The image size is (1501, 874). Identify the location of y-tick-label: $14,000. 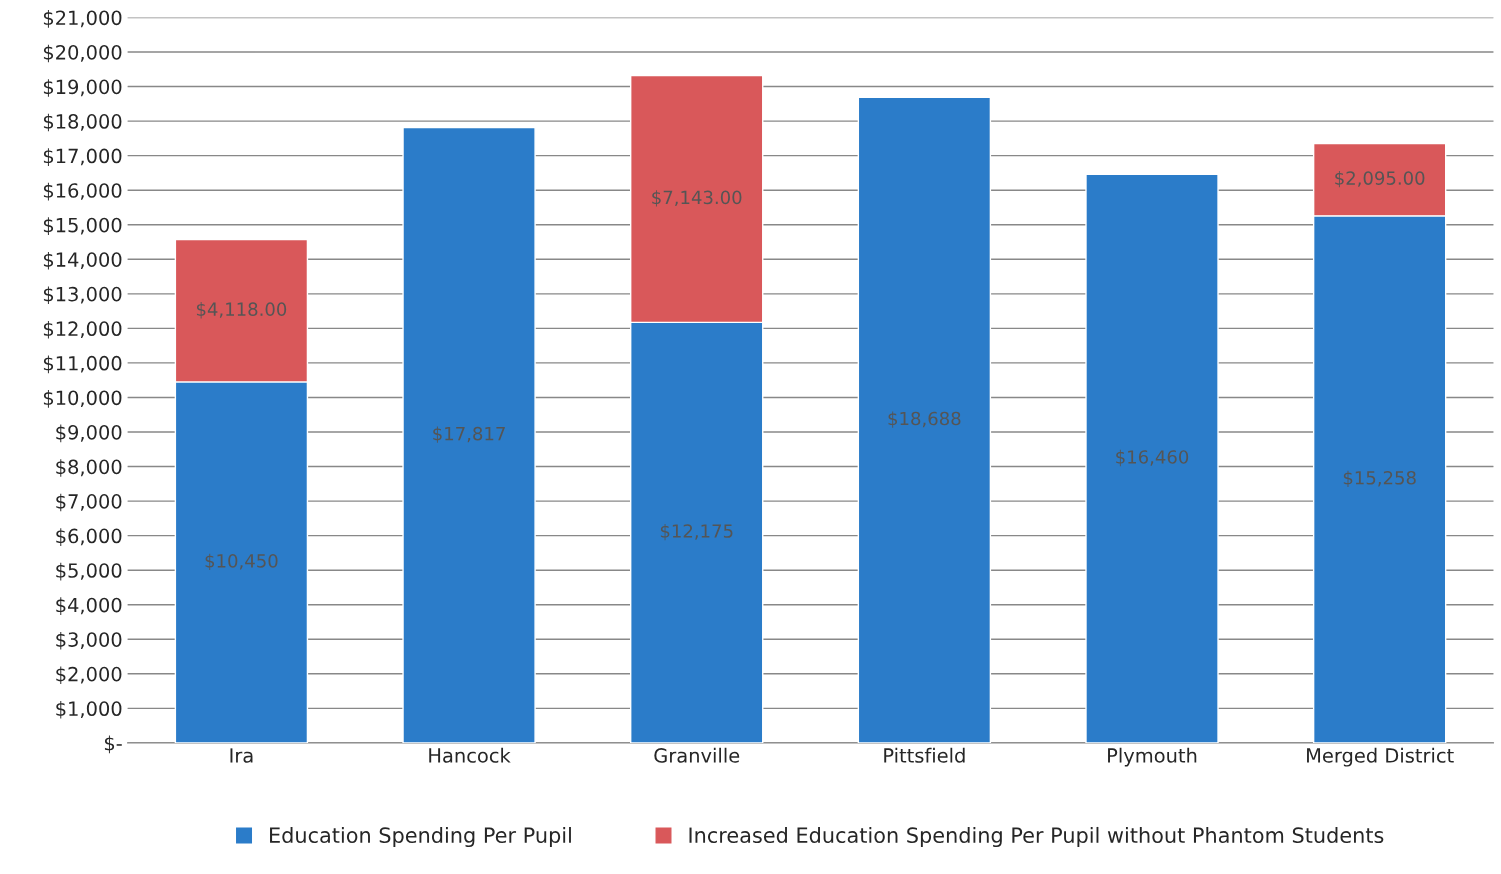
(82, 260).